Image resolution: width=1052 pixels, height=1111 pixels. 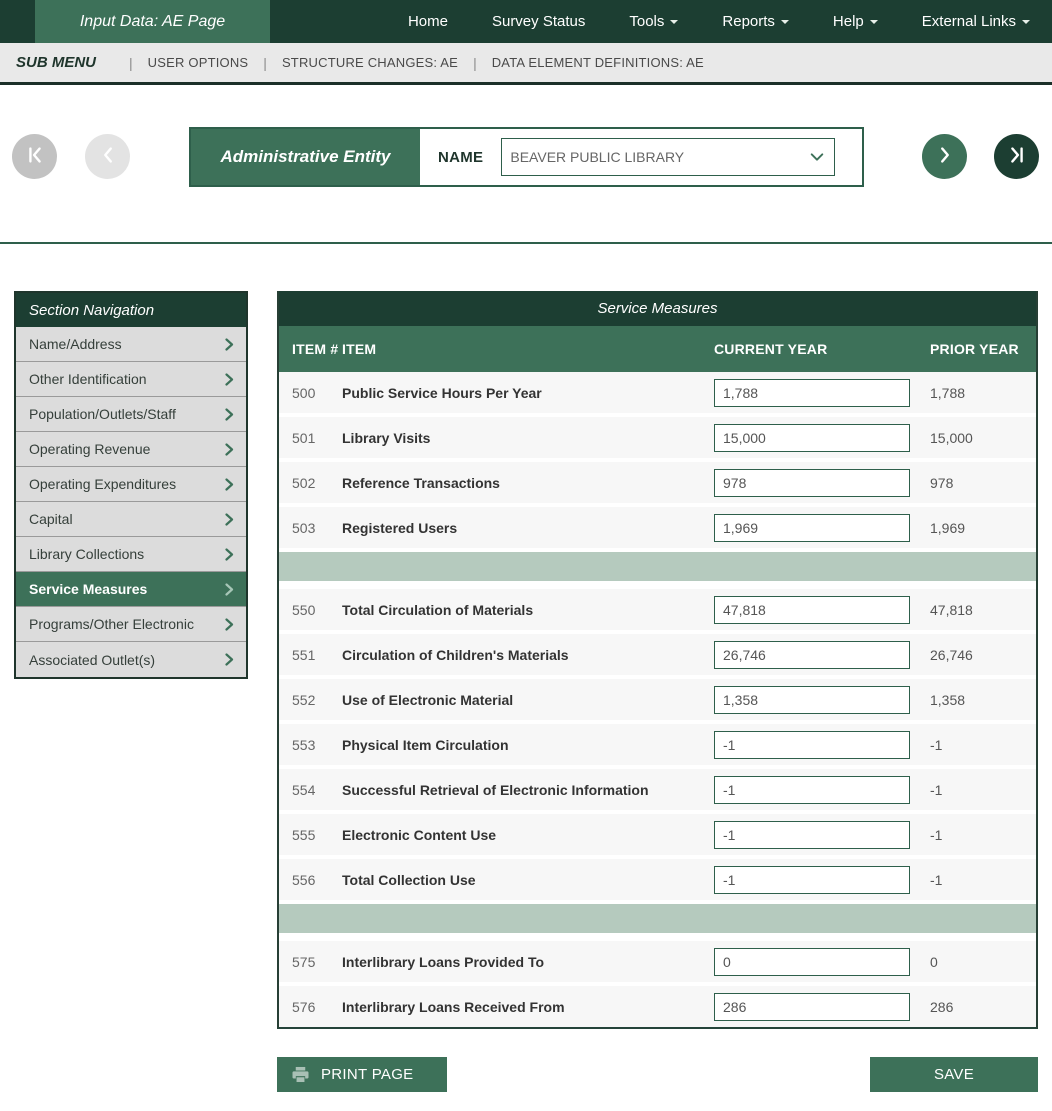 I want to click on item-label: Use of Electronic Material, so click(x=428, y=699).